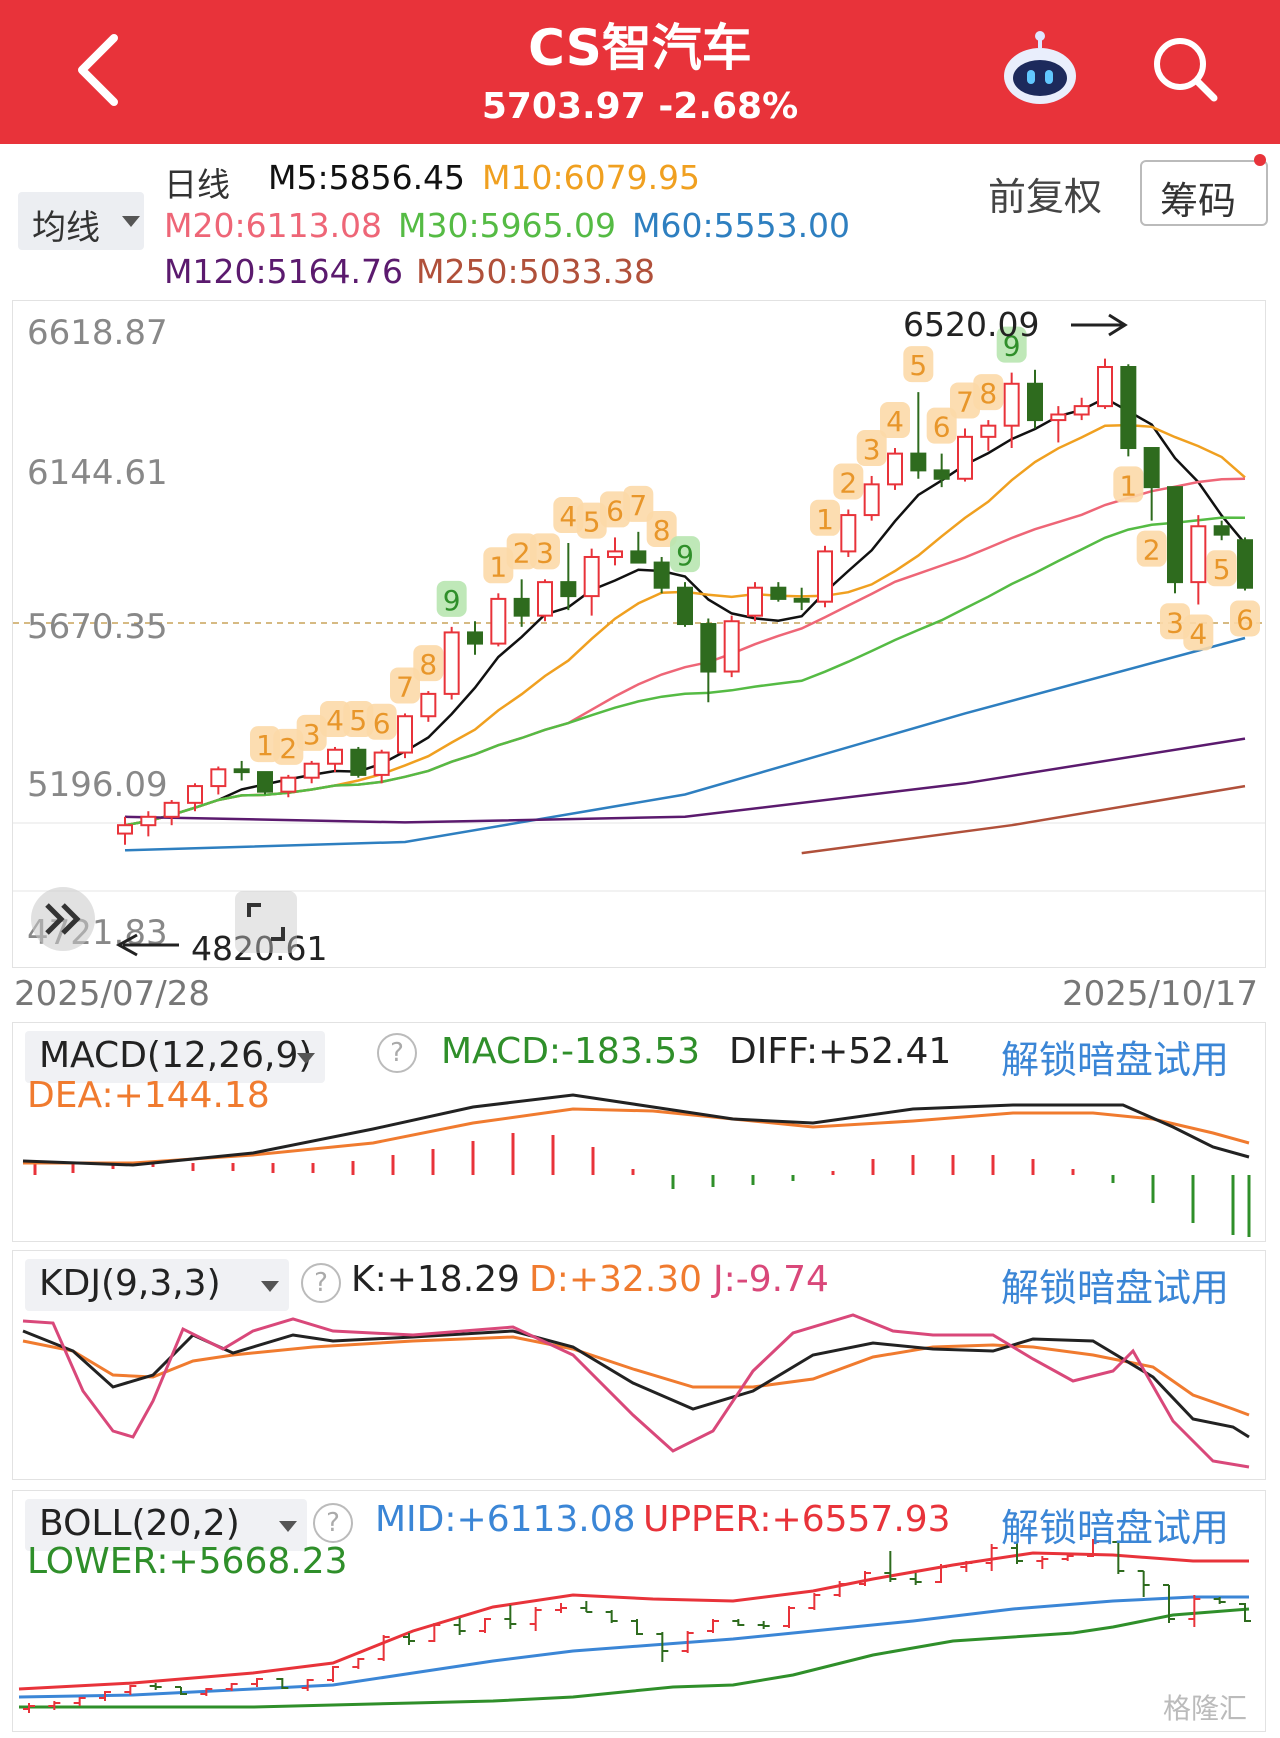 The image size is (1280, 1738). Describe the element at coordinates (157, 1285) in the screenshot. I see `kdj-indicator-dropdown: KDJ(9,3,3)` at that location.